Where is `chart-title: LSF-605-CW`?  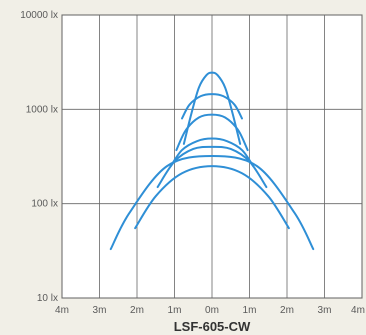 chart-title: LSF-605-CW is located at coordinates (212, 326).